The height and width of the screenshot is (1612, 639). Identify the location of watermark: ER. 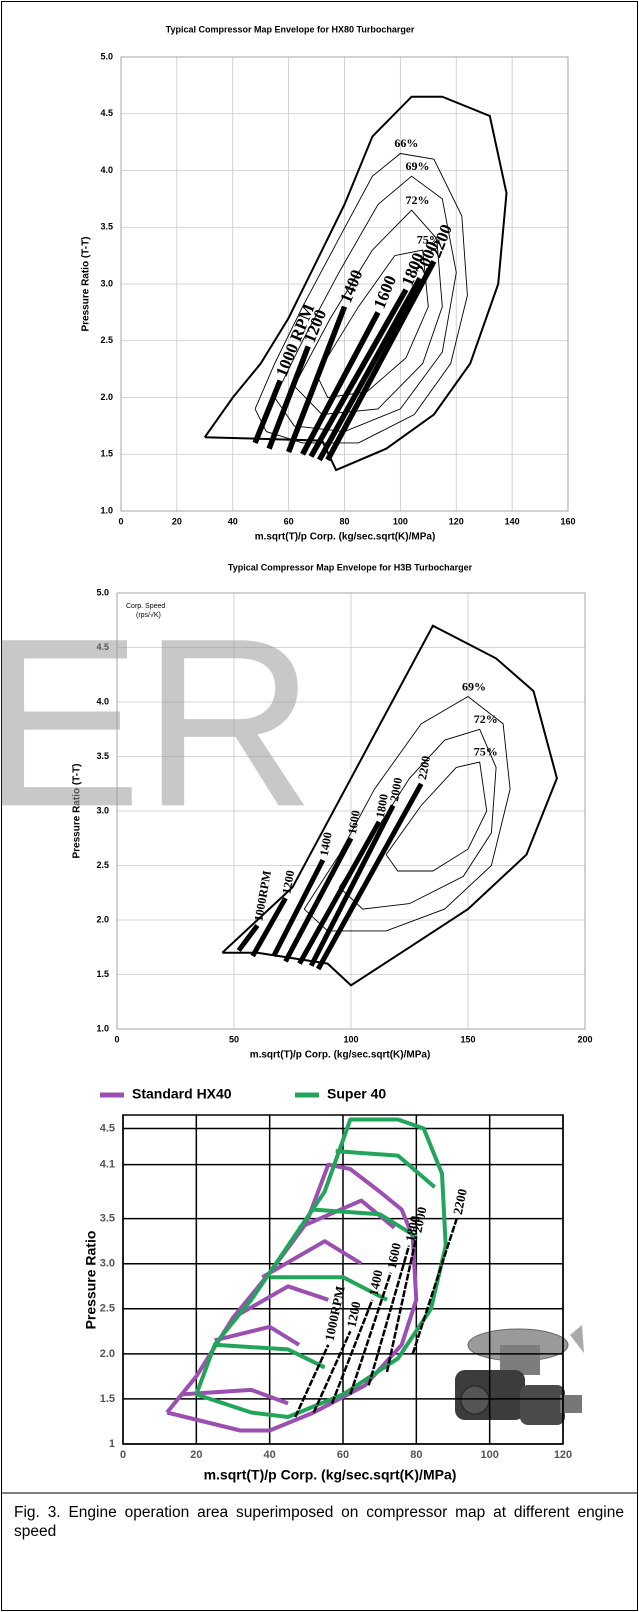
(157, 722).